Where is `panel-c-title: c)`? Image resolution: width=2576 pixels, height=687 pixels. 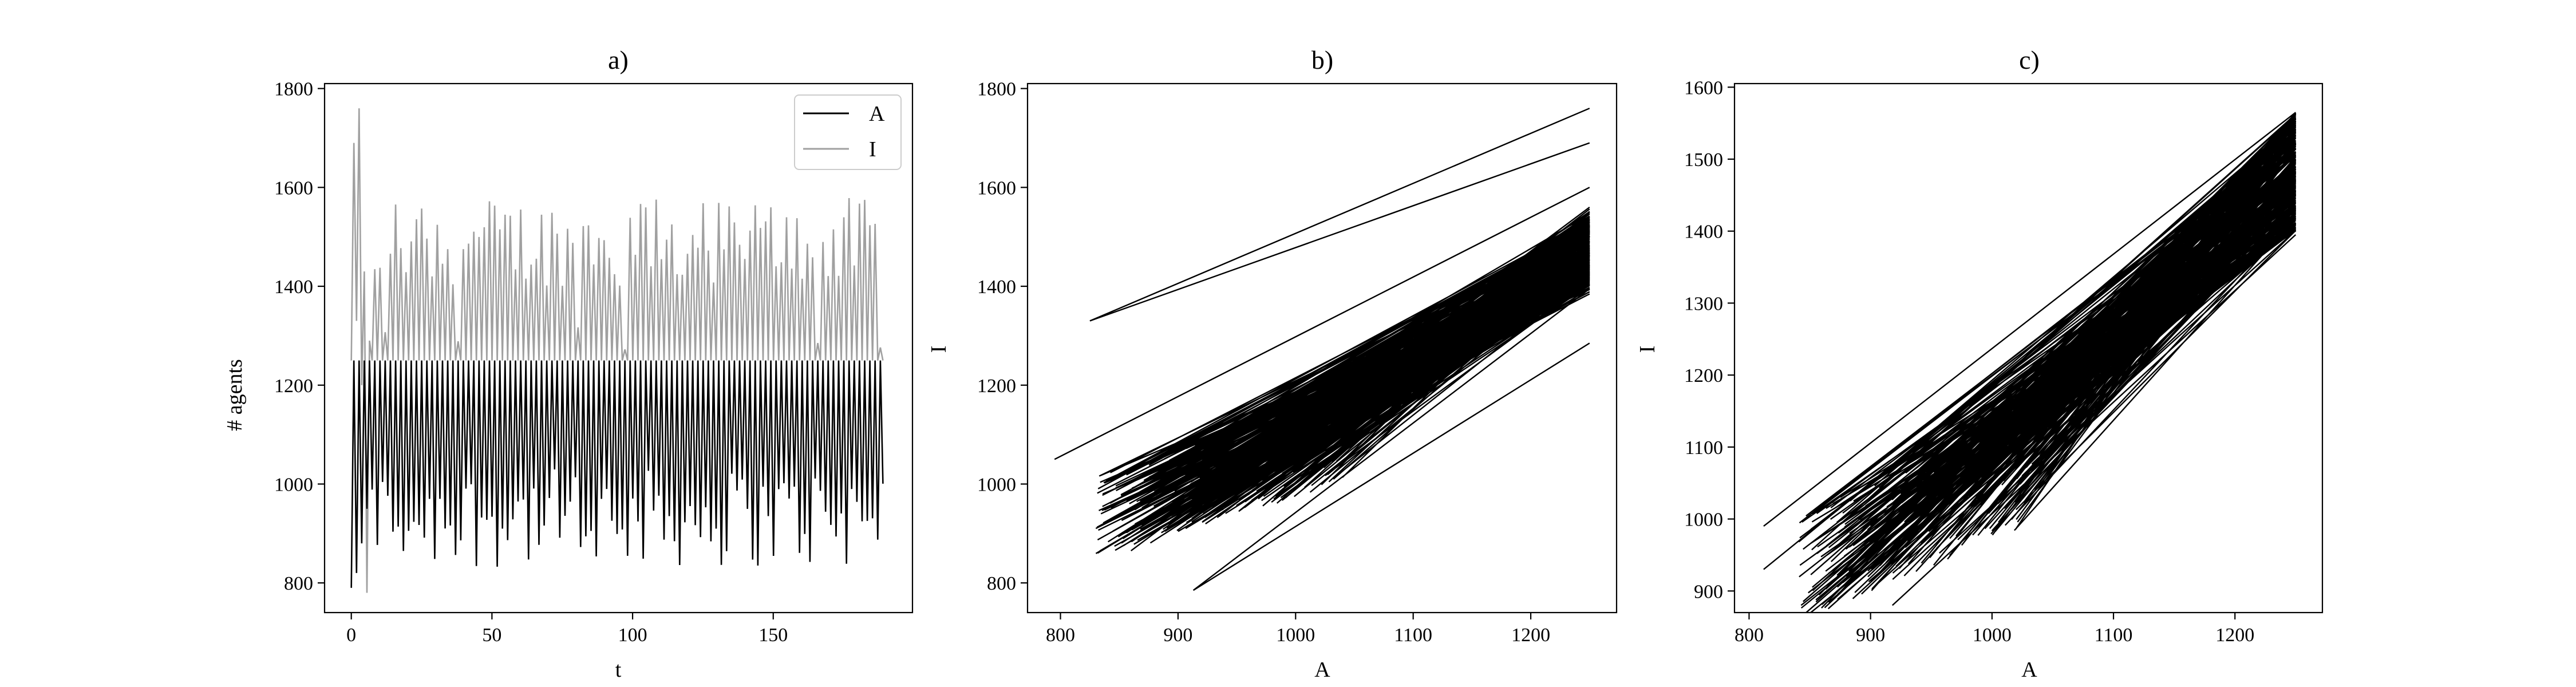 panel-c-title: c) is located at coordinates (2029, 59).